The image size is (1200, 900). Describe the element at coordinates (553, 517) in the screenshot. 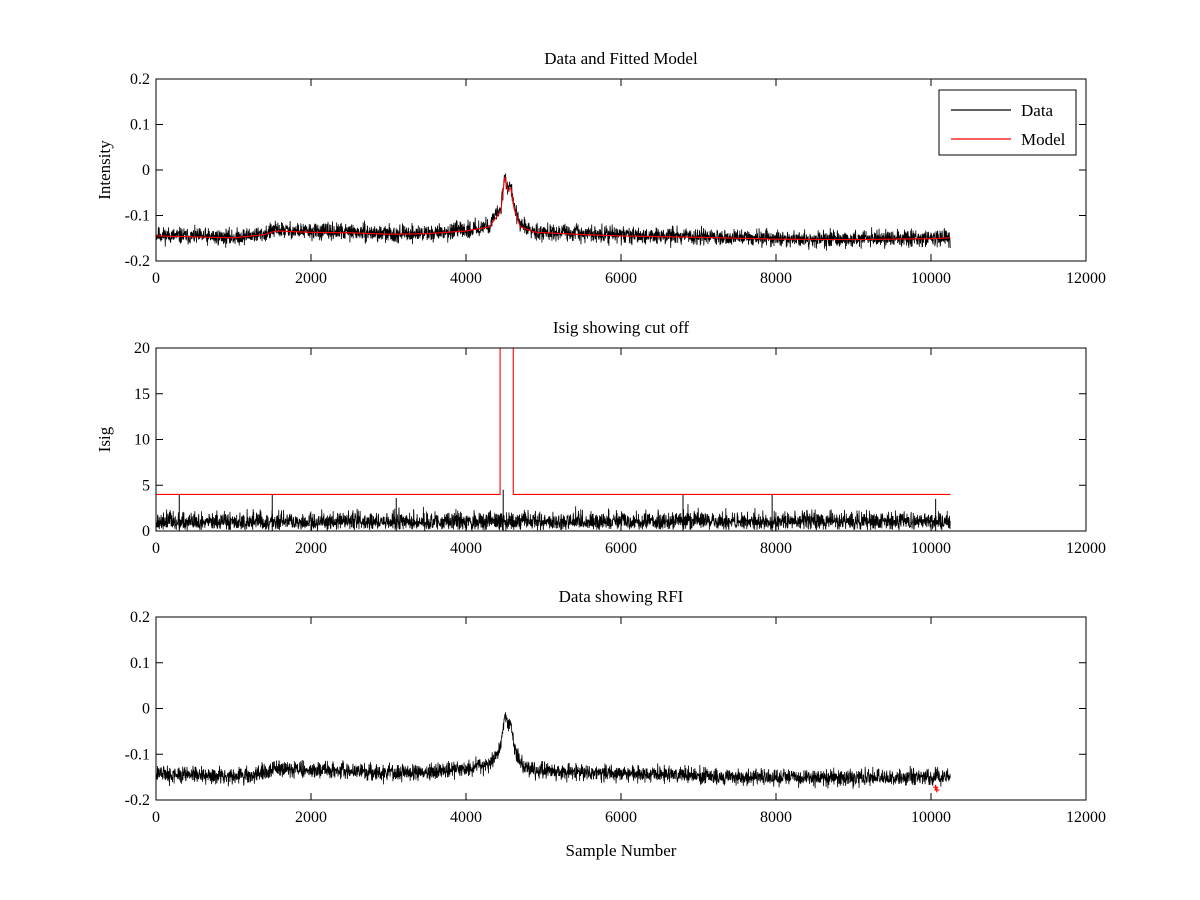

I see `series-isig` at that location.